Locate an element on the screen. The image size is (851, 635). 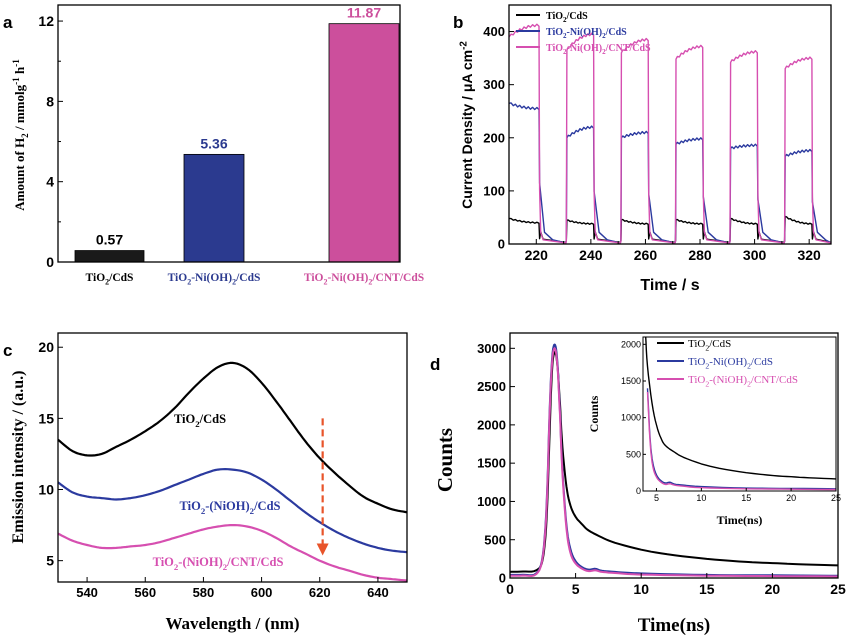
inset-legend-label: TiO2-(NiOH)2/CNT/CdS is located at coordinates (743, 381).